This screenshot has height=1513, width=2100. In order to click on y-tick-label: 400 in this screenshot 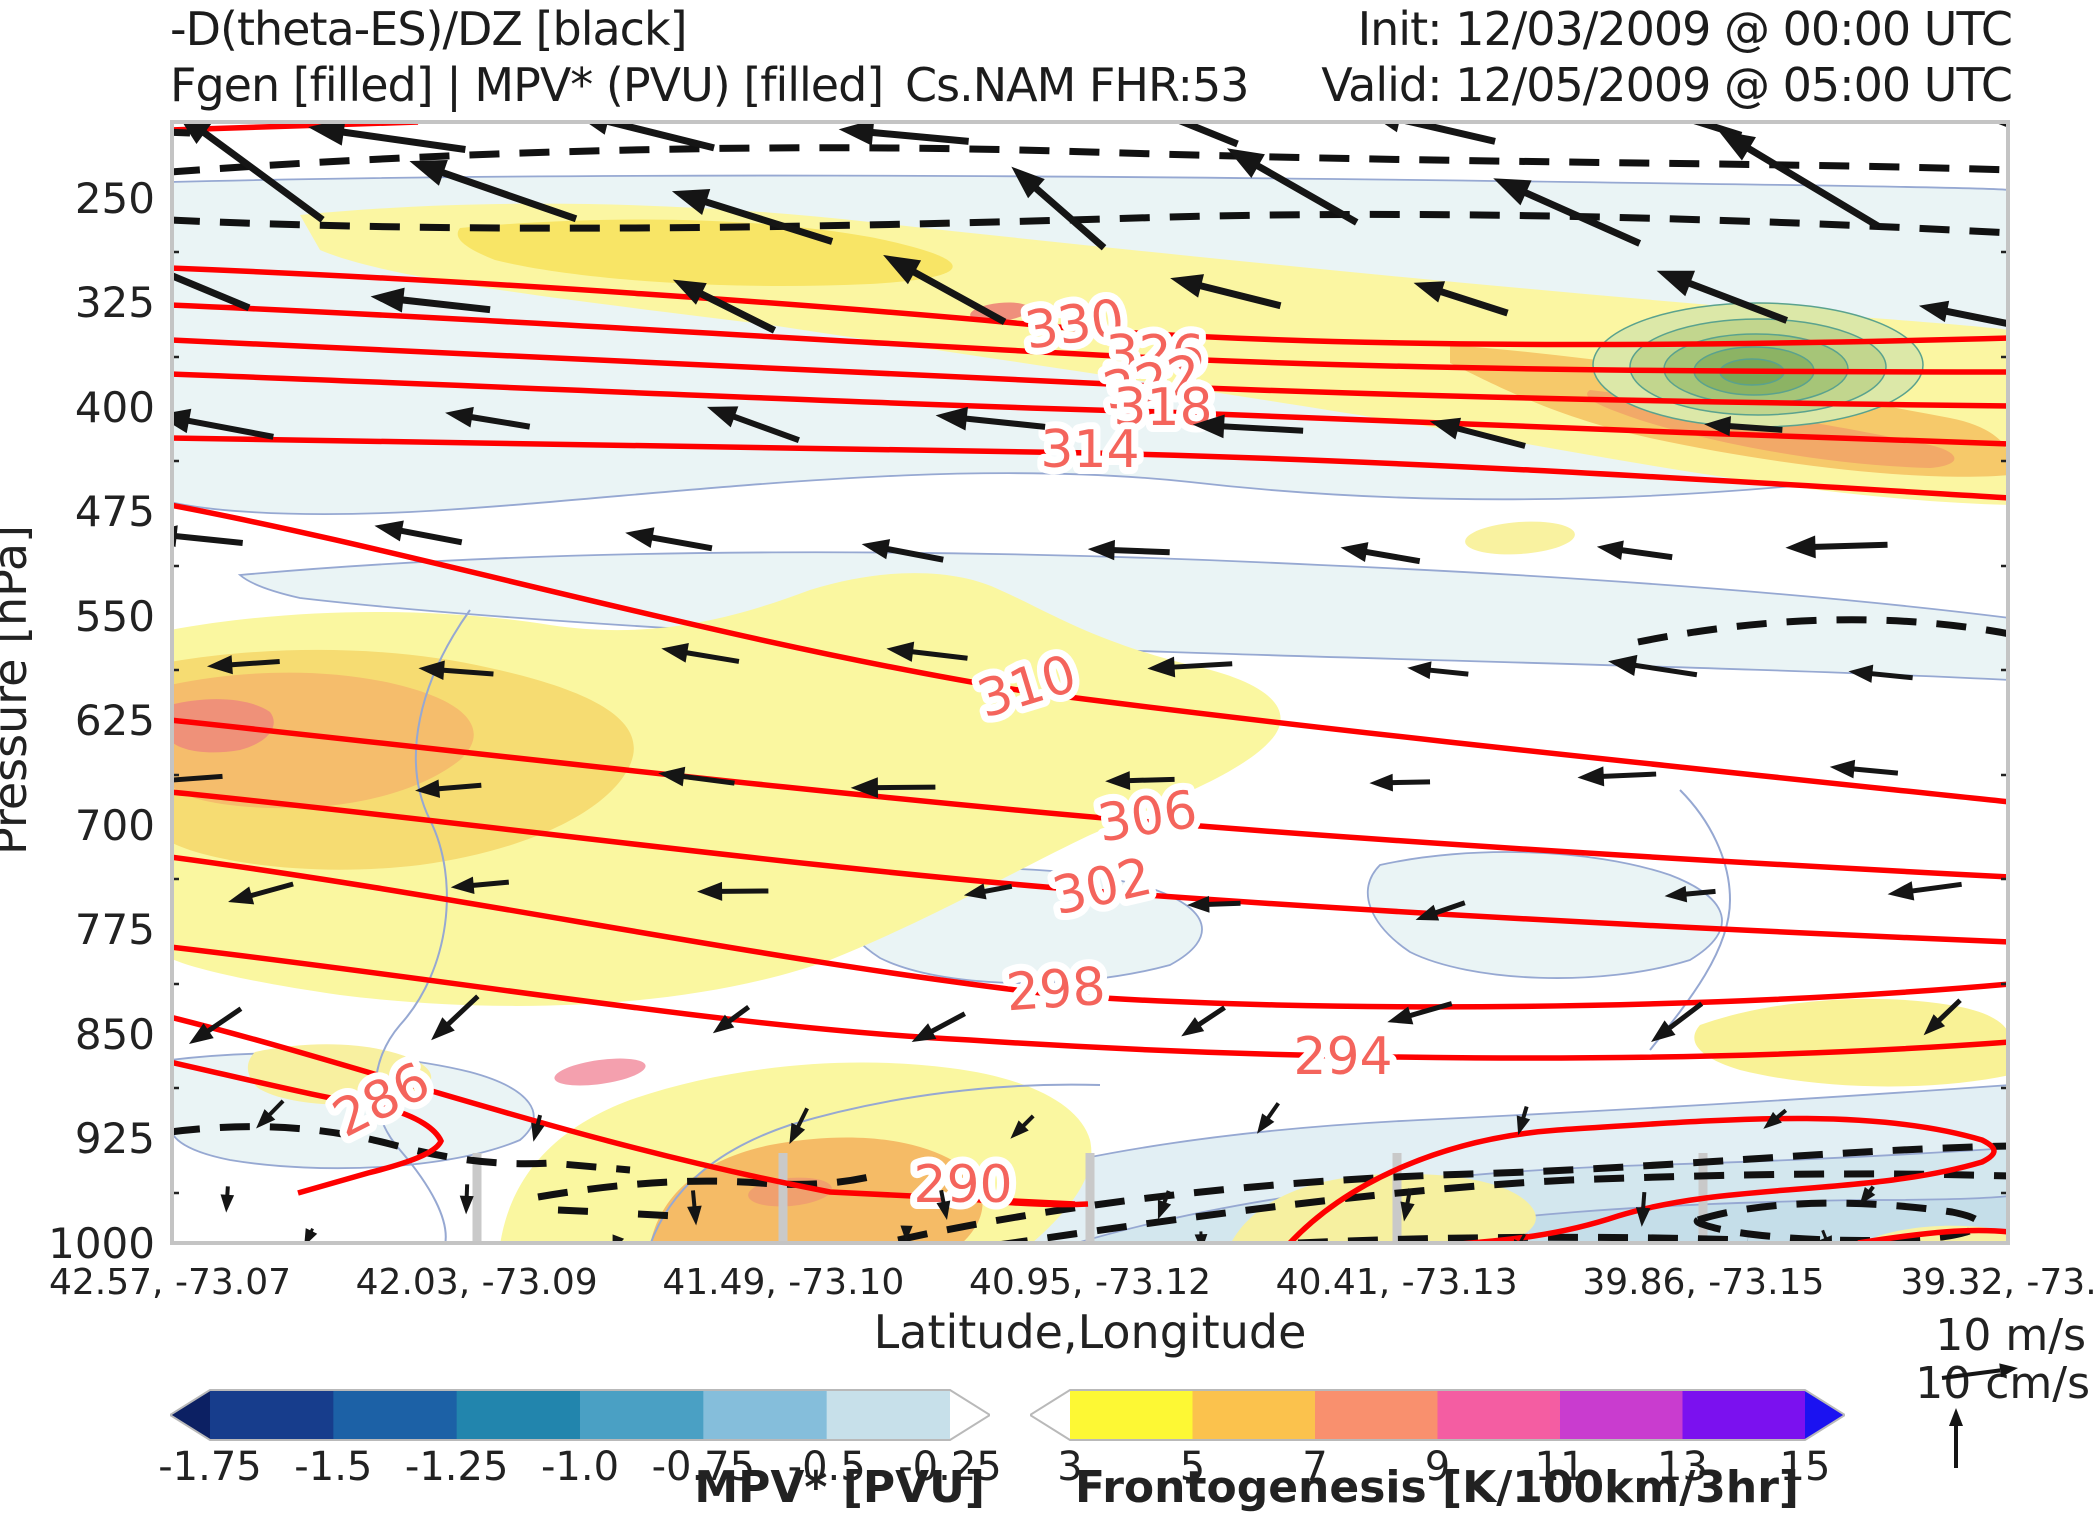, I will do `click(77, 407)`.